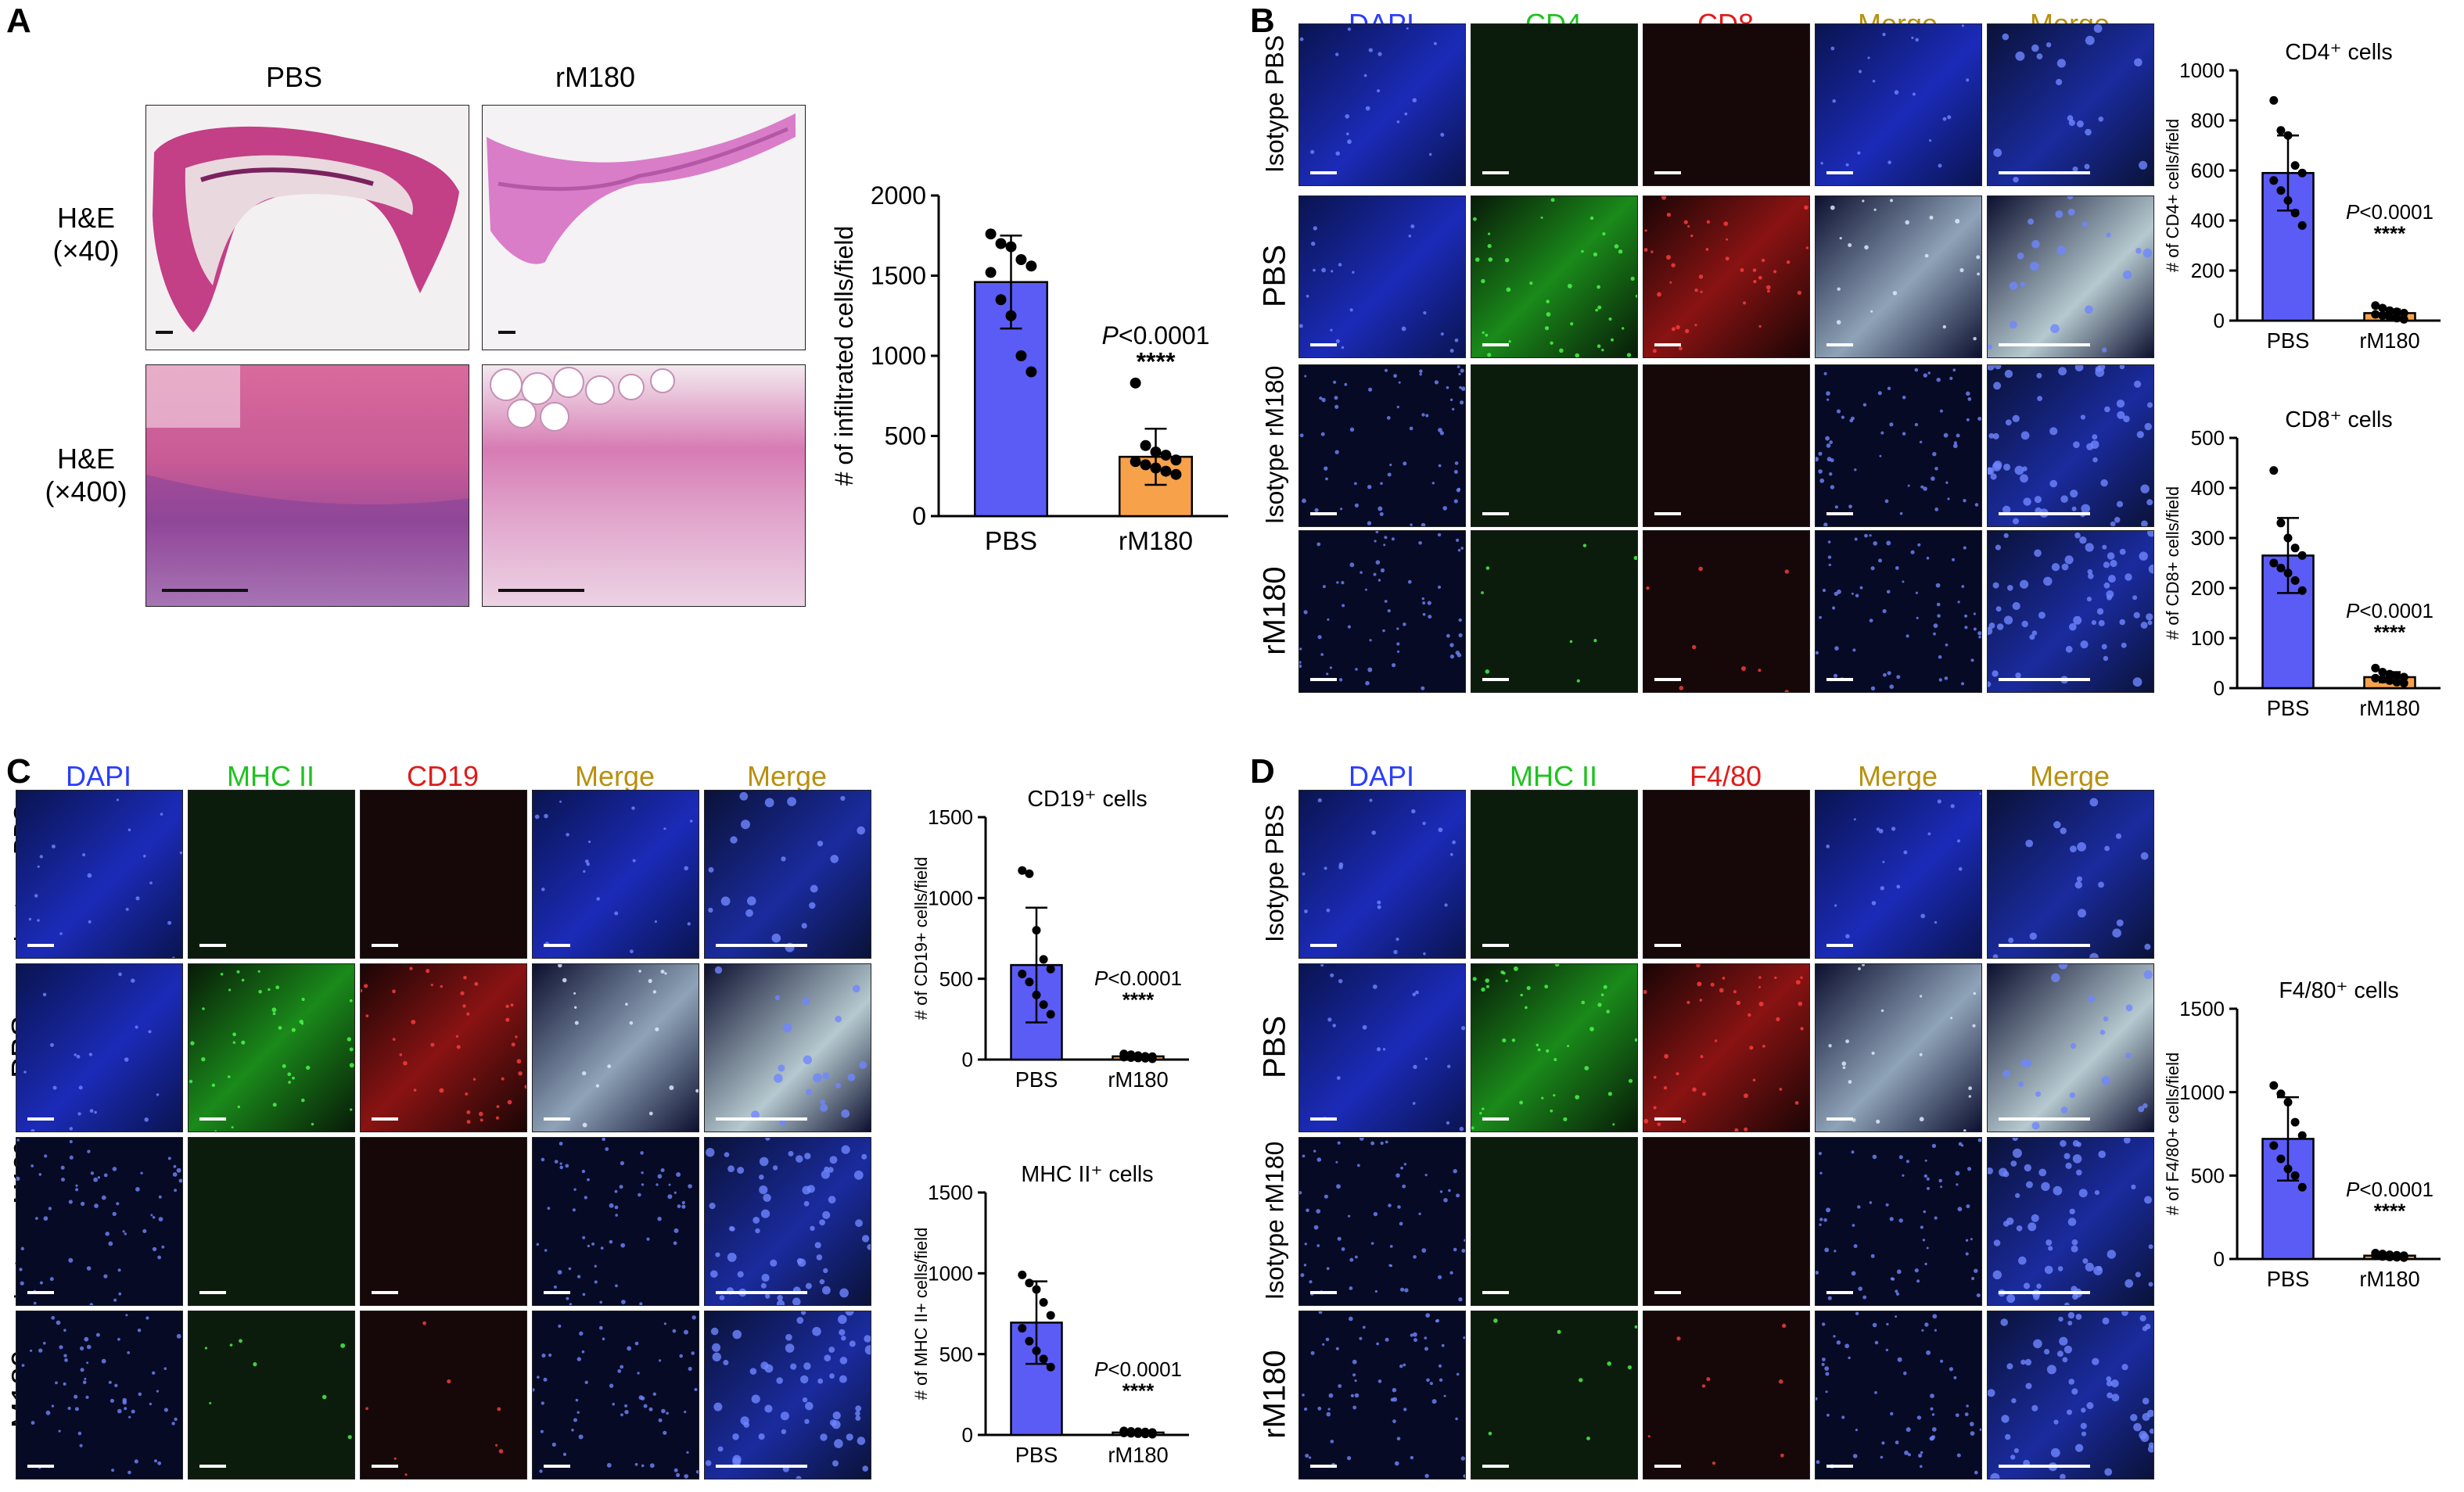  What do you see at coordinates (1725, 776) in the screenshot?
I see `channel-header-f4-80: F4/80` at bounding box center [1725, 776].